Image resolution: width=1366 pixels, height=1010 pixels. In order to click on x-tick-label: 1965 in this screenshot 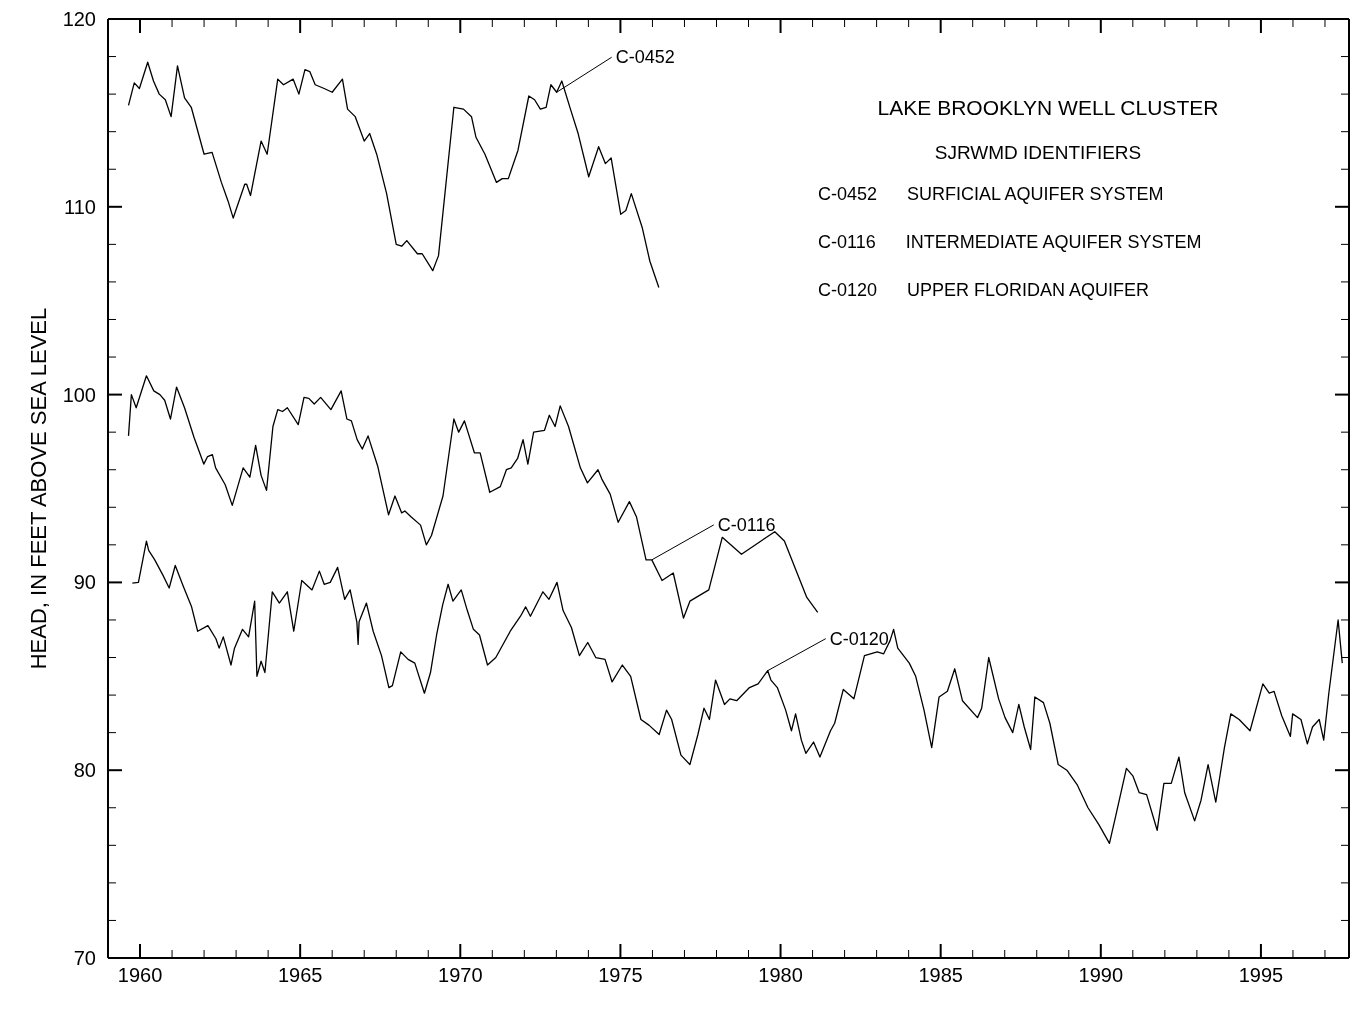, I will do `click(300, 975)`.